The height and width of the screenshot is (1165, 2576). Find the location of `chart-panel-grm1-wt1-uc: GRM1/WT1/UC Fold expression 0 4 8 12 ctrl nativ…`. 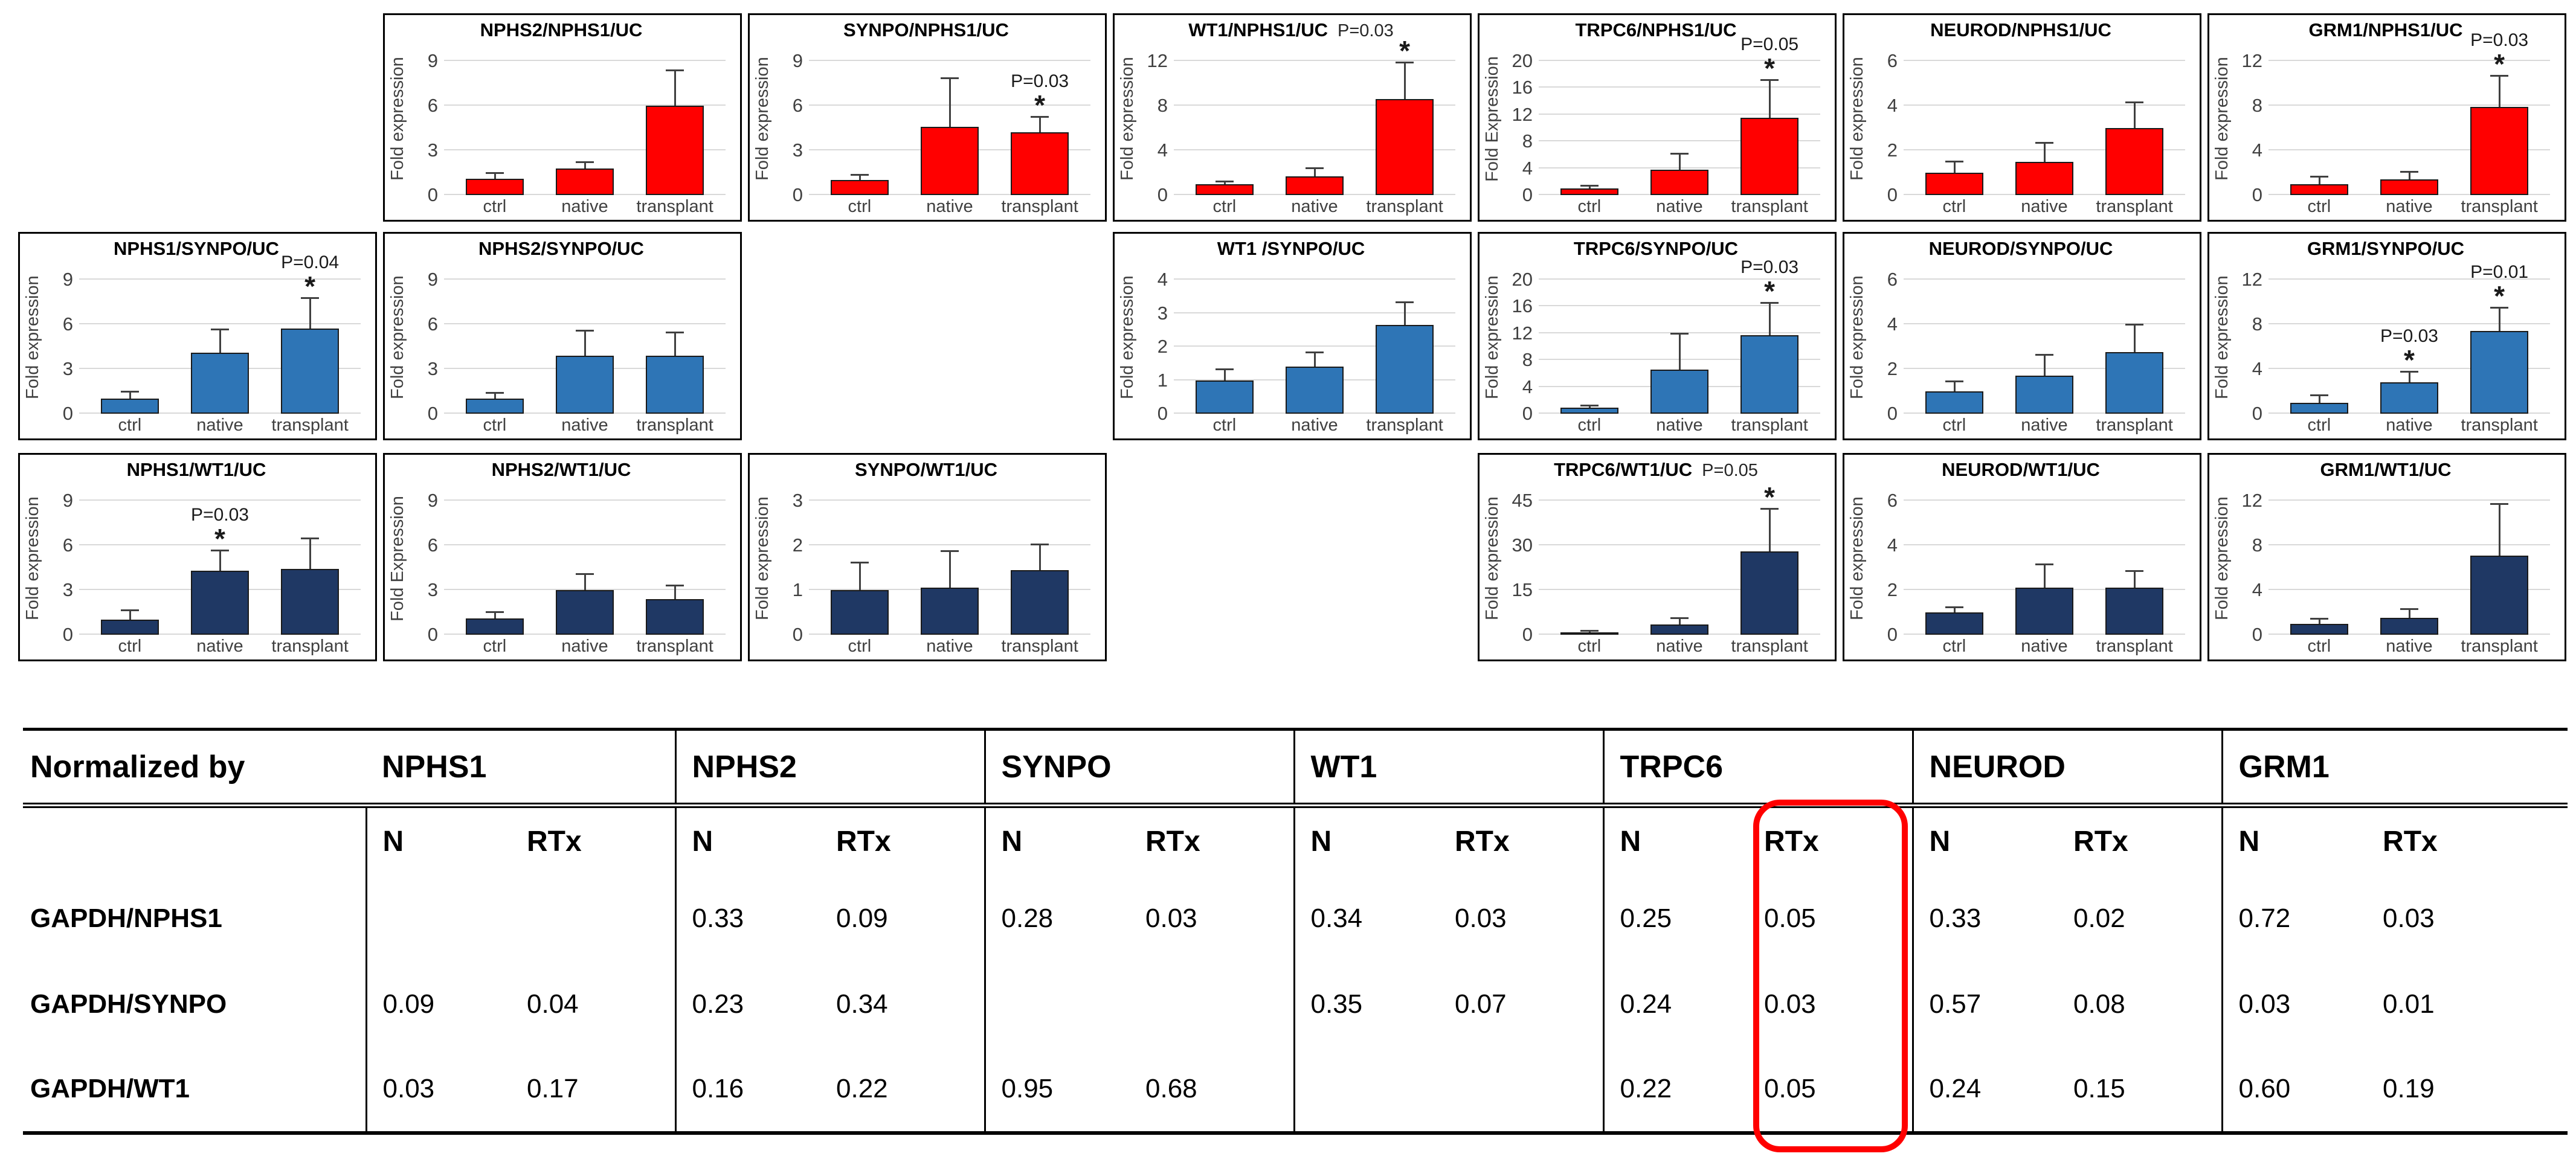

chart-panel-grm1-wt1-uc: GRM1/WT1/UC Fold expression 0 4 8 12 ctrl nativ… is located at coordinates (2386, 557).